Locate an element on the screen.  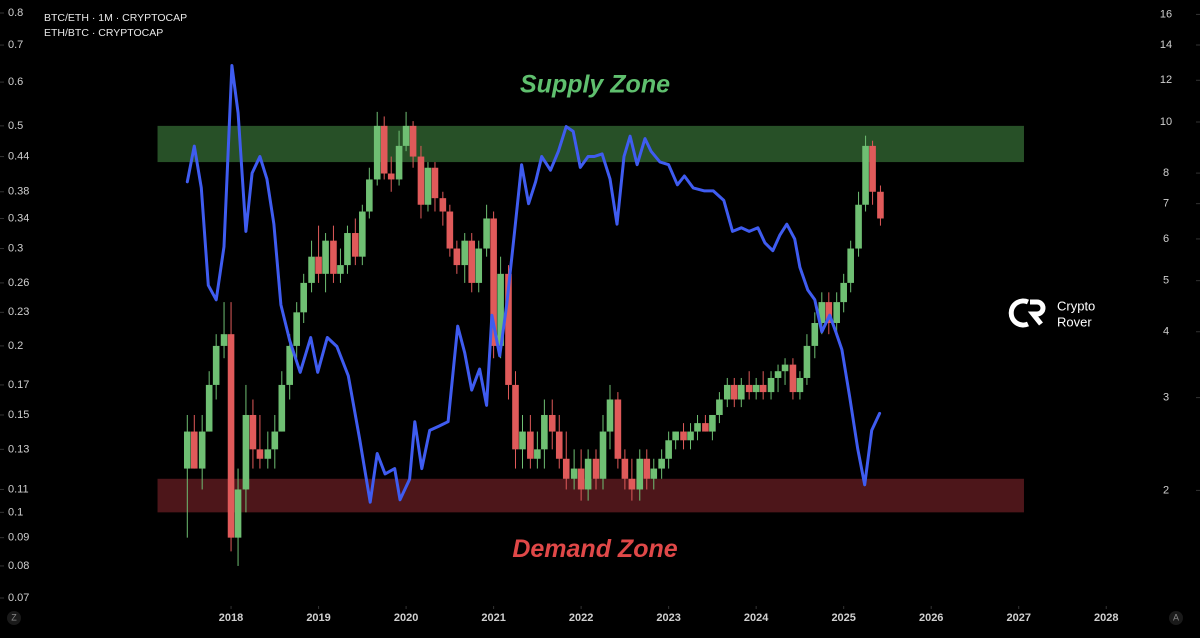
x-tick-label: 2018 is located at coordinates (231, 618).